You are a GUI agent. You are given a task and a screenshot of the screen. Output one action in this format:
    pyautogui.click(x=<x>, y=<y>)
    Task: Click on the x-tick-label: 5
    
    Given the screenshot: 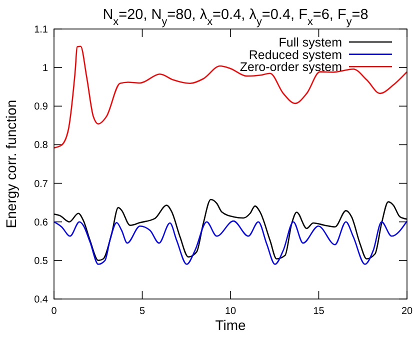 What is the action you would take?
    pyautogui.click(x=142, y=311)
    